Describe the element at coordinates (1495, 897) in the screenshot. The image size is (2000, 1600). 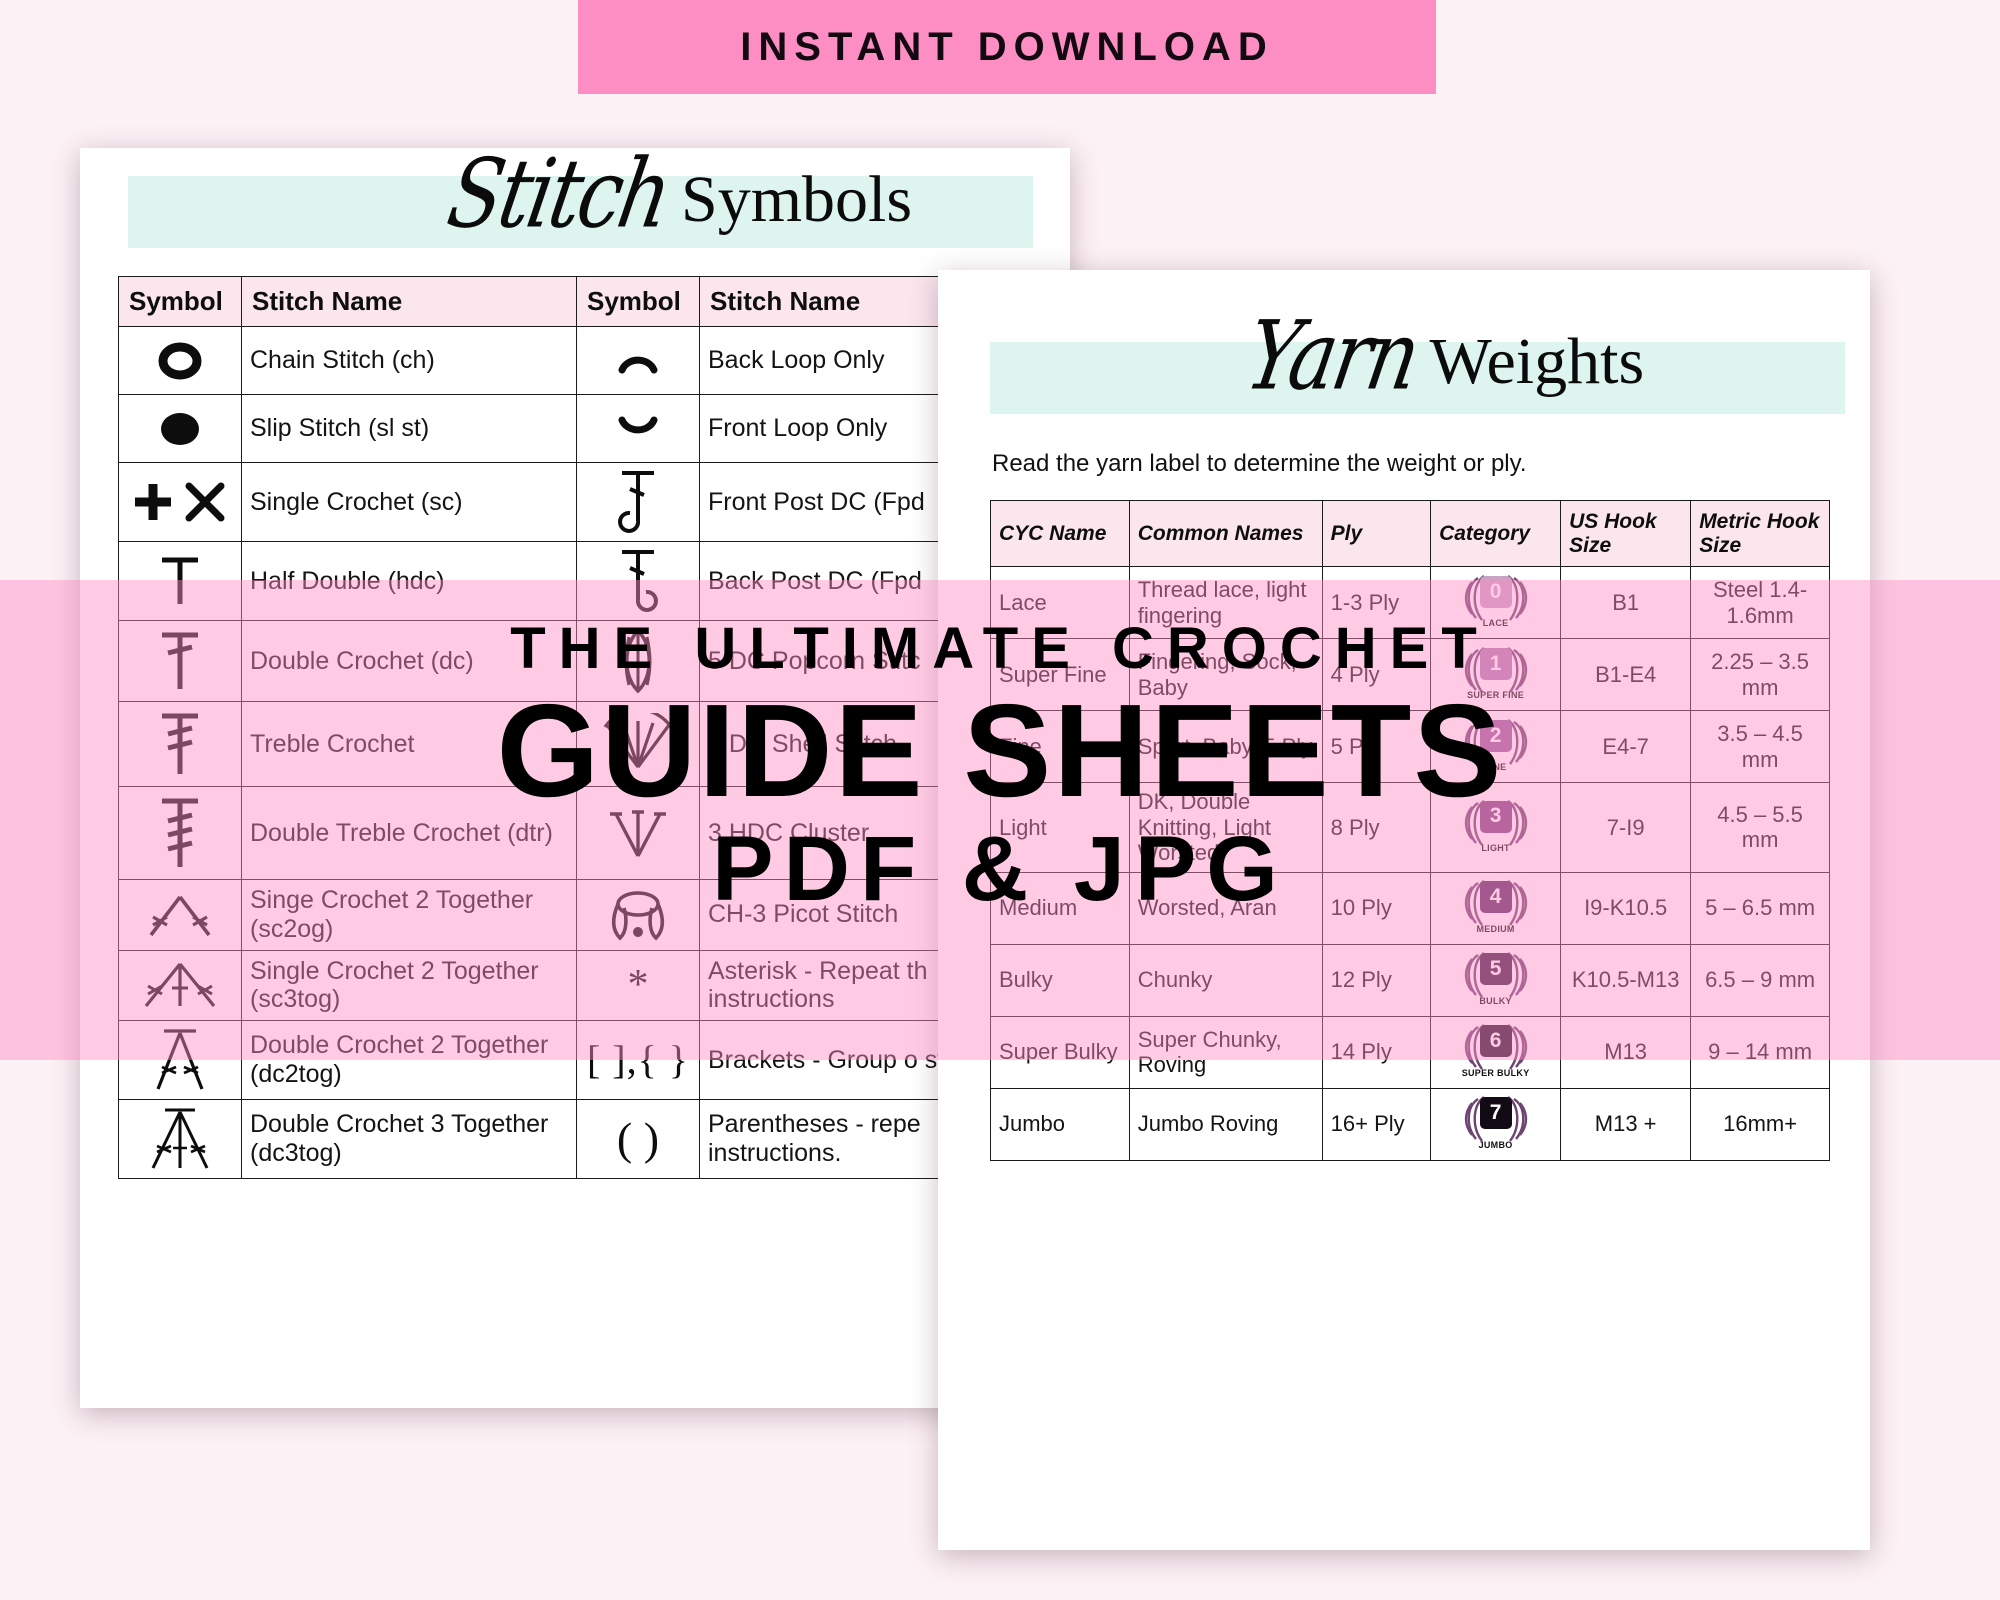
I see `yarn-category-number: 4` at that location.